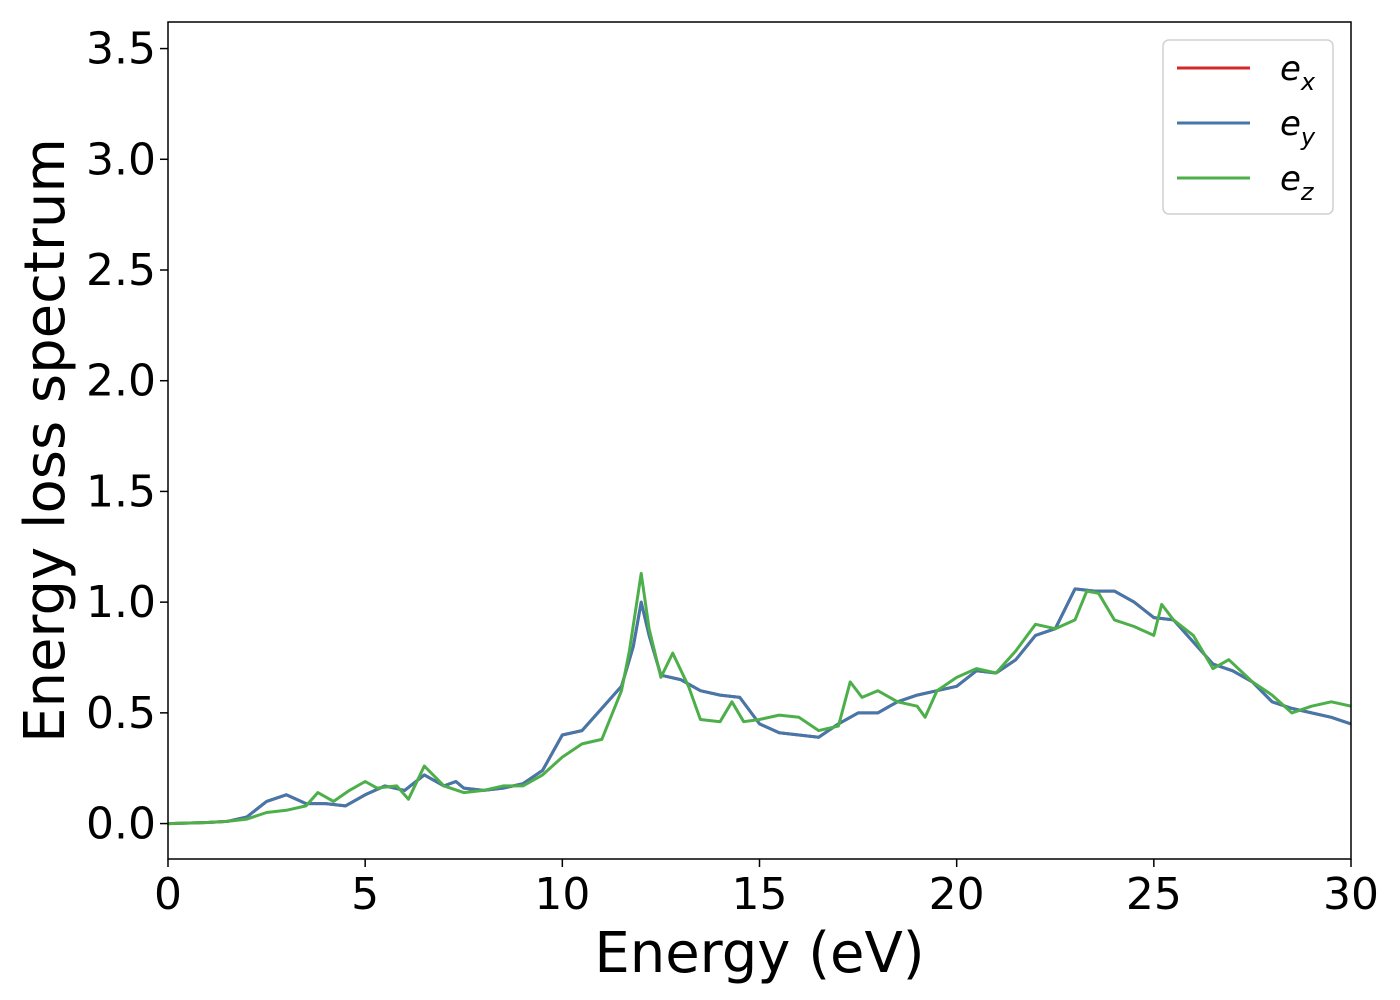  I want to click on x-tick-label: 30, so click(1351, 894).